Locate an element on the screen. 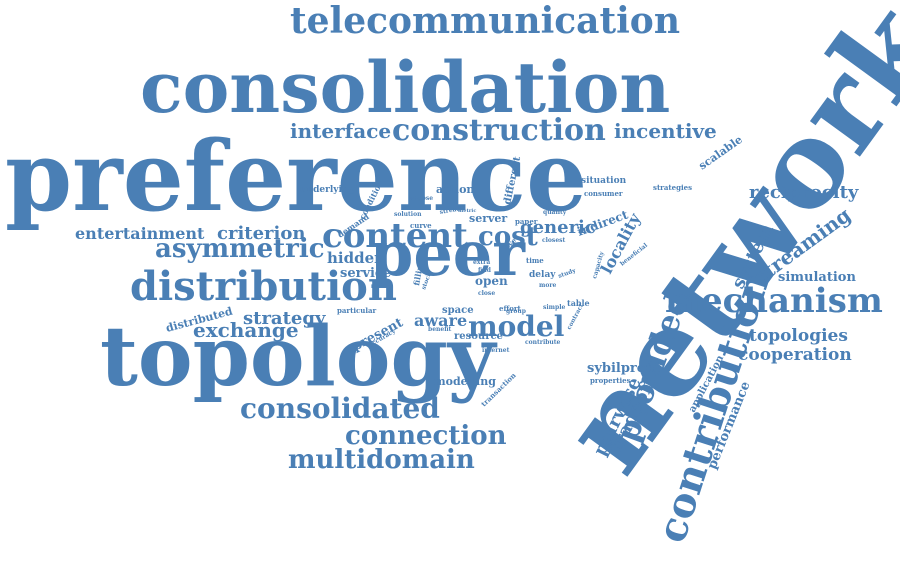 The image size is (900, 561). cloud-word-situation: situation is located at coordinates (604, 181).